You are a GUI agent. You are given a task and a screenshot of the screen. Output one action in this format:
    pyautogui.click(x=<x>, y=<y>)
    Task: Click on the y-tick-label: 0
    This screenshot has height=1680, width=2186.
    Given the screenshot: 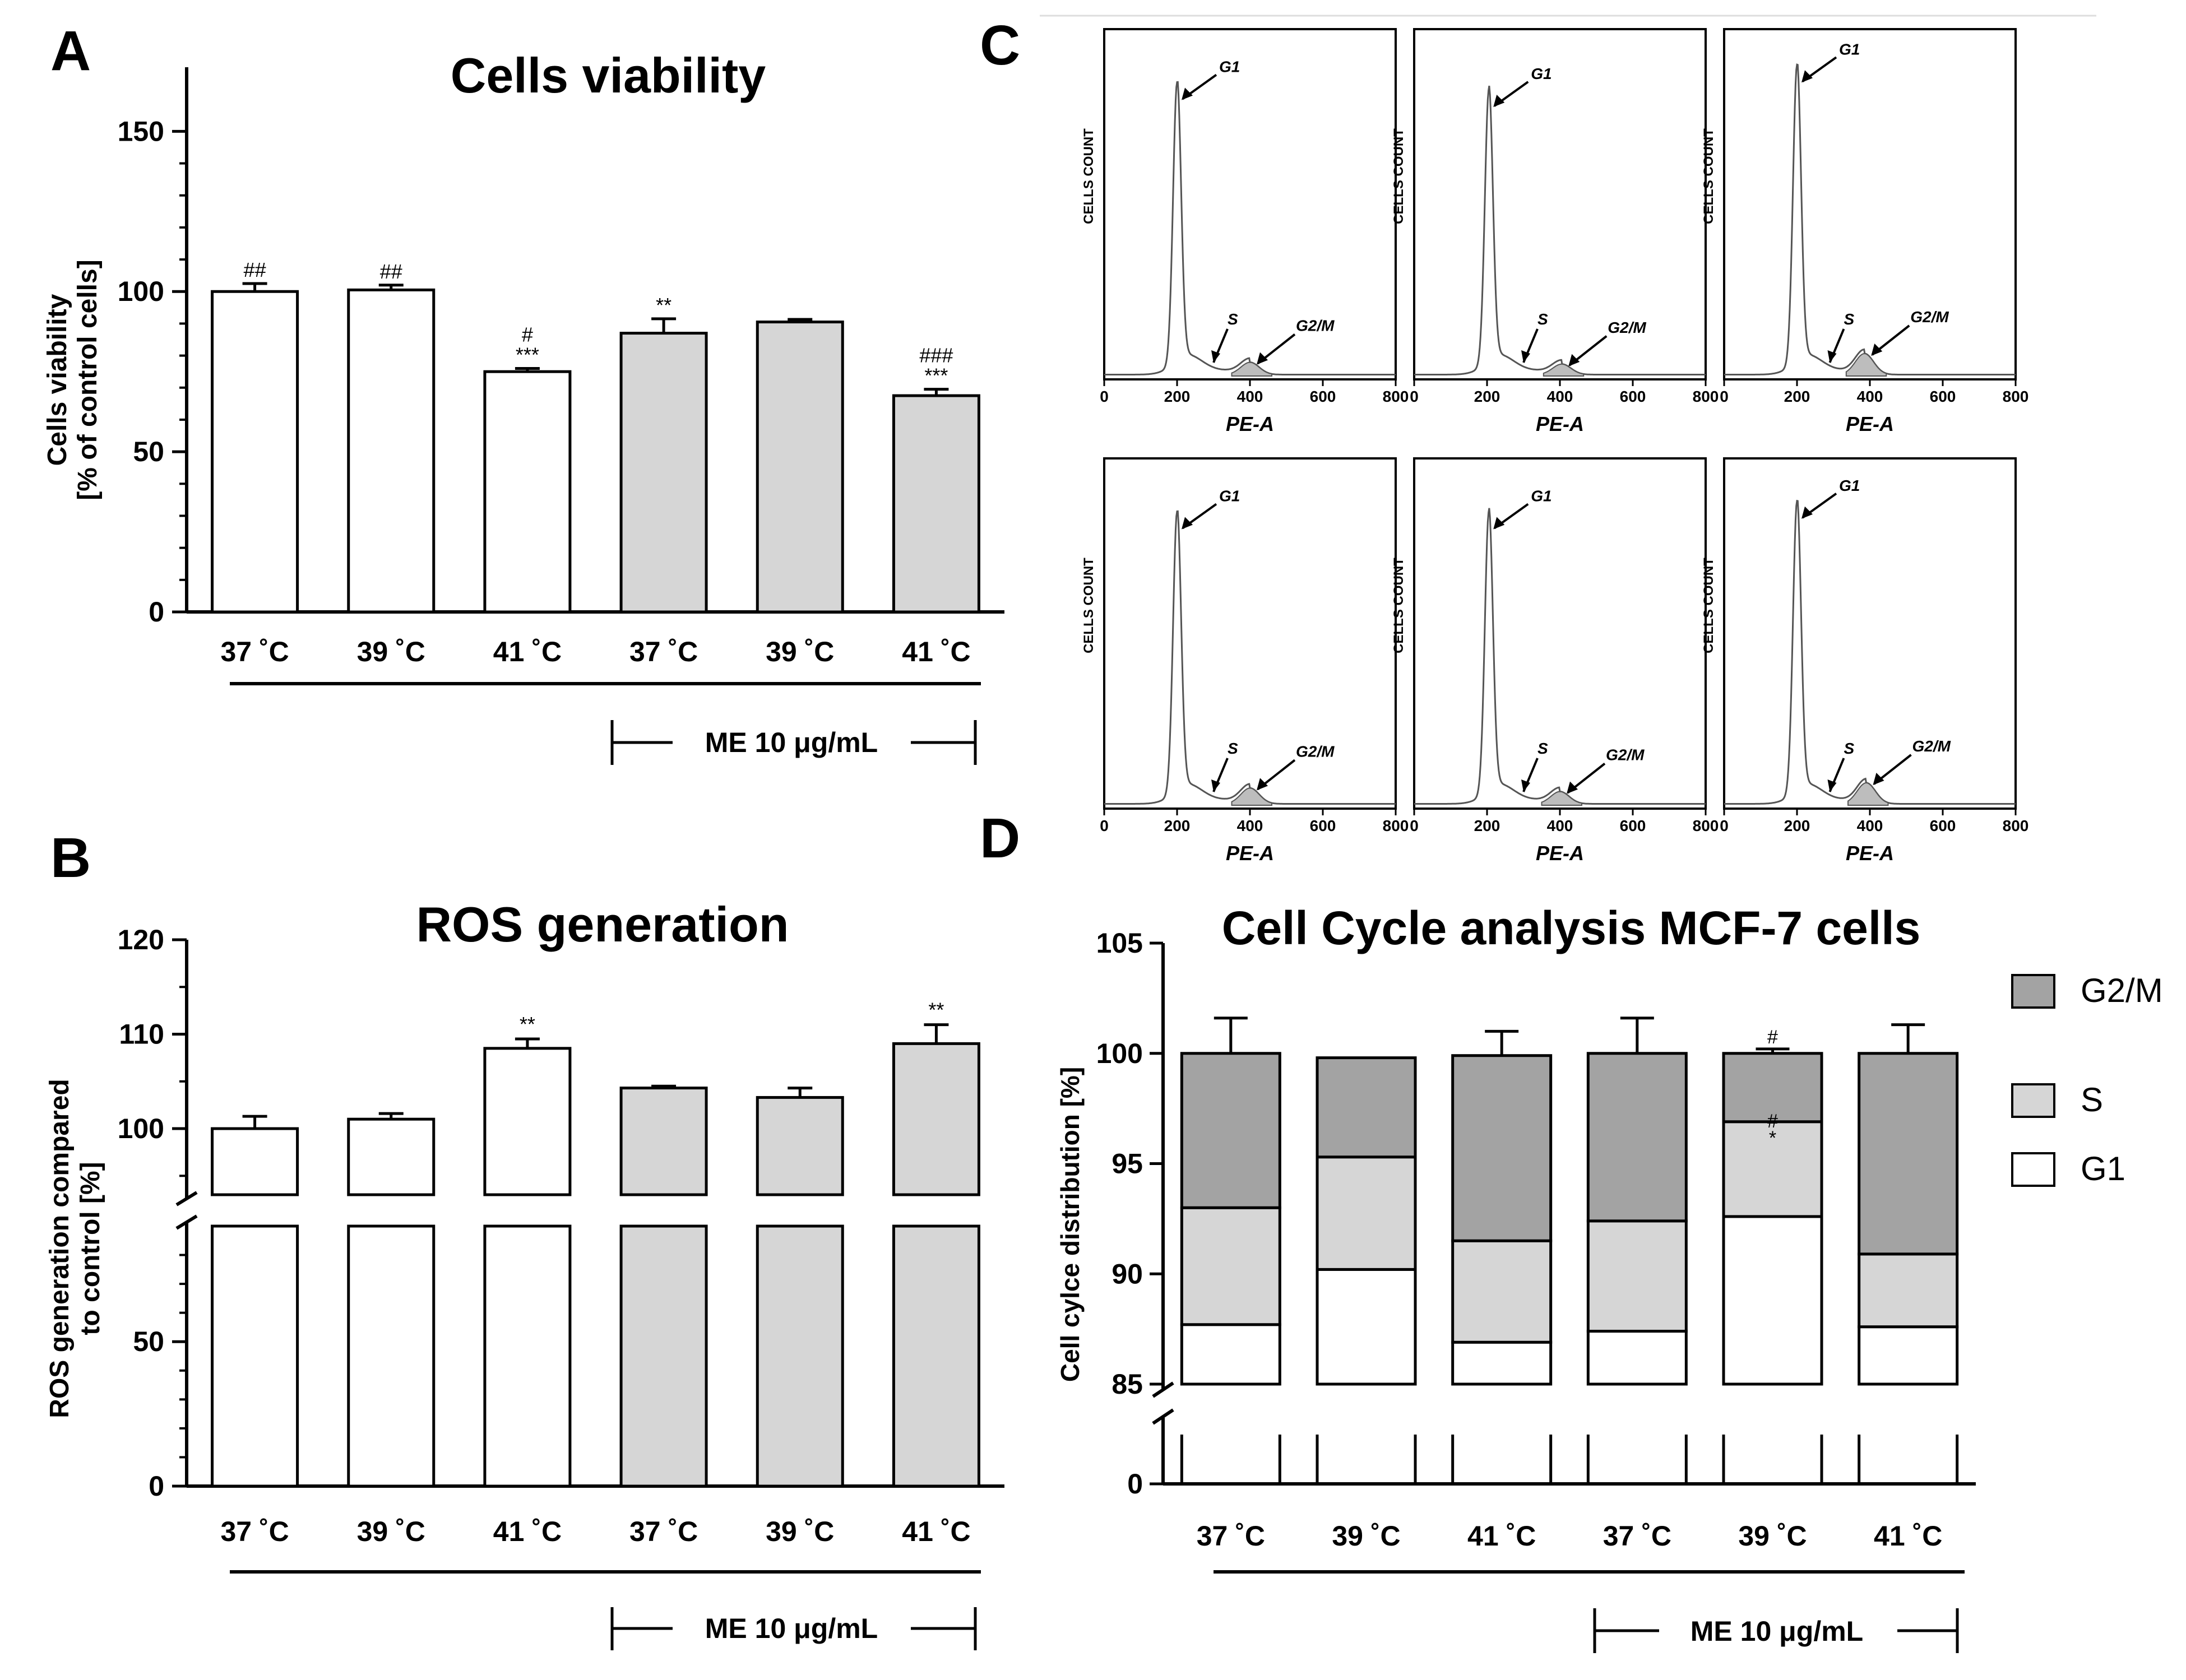 What is the action you would take?
    pyautogui.click(x=156, y=612)
    